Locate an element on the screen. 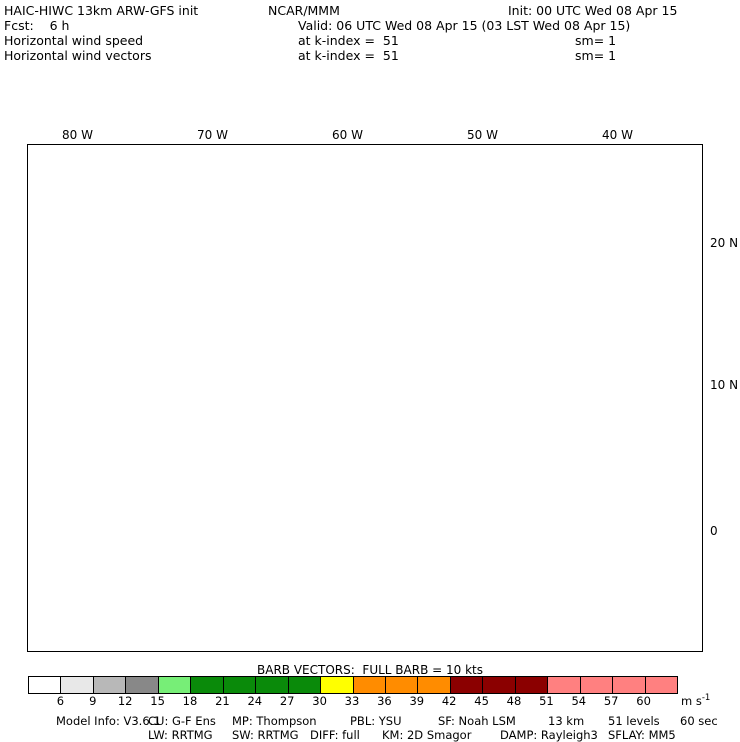  colorbar-tick-21: 21 is located at coordinates (222, 701).